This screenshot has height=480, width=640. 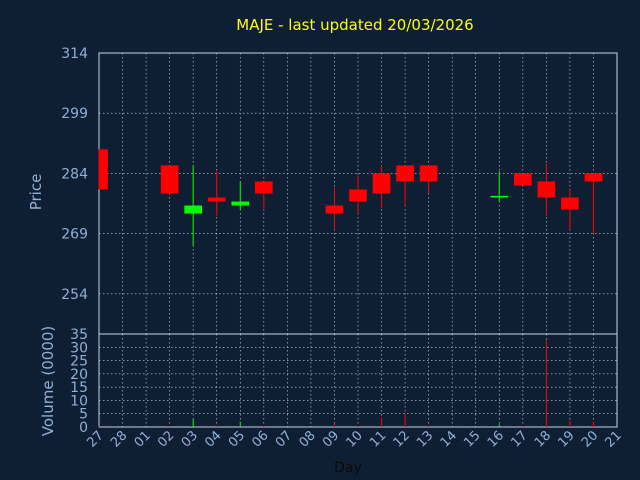 I want to click on volume-tick-label: 30, so click(x=79, y=348).